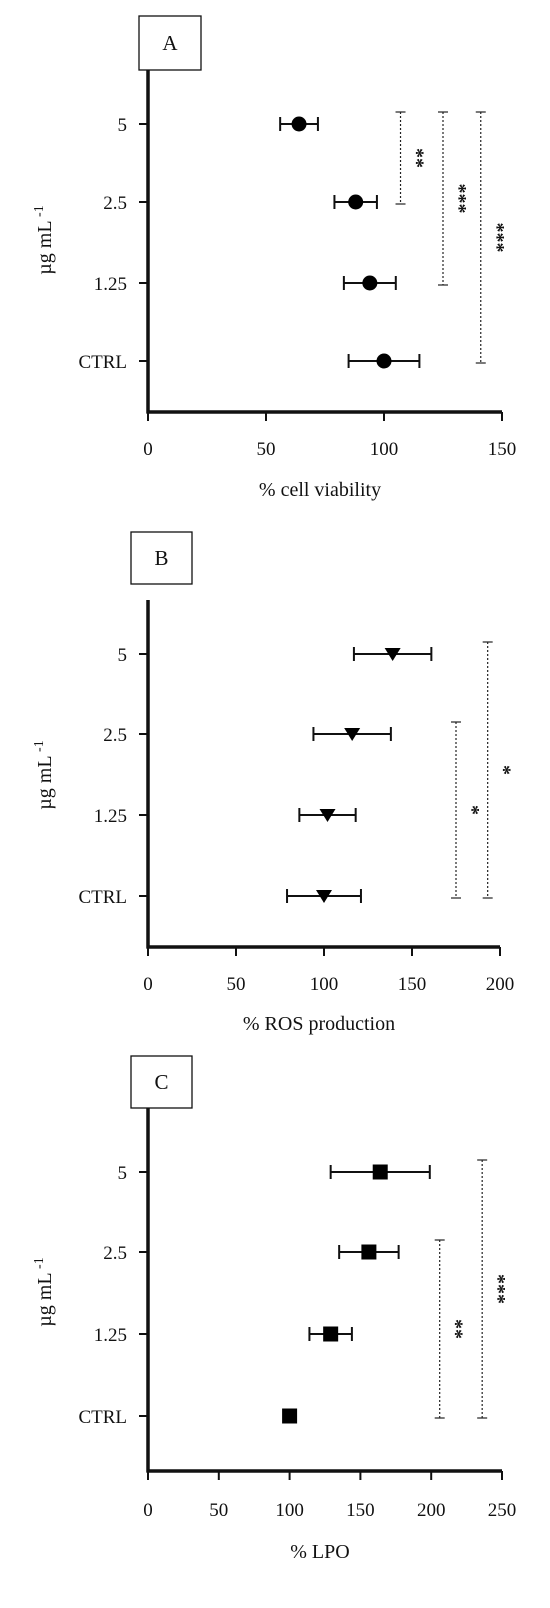 The image size is (550, 1608). I want to click on panel-label: B, so click(161, 558).